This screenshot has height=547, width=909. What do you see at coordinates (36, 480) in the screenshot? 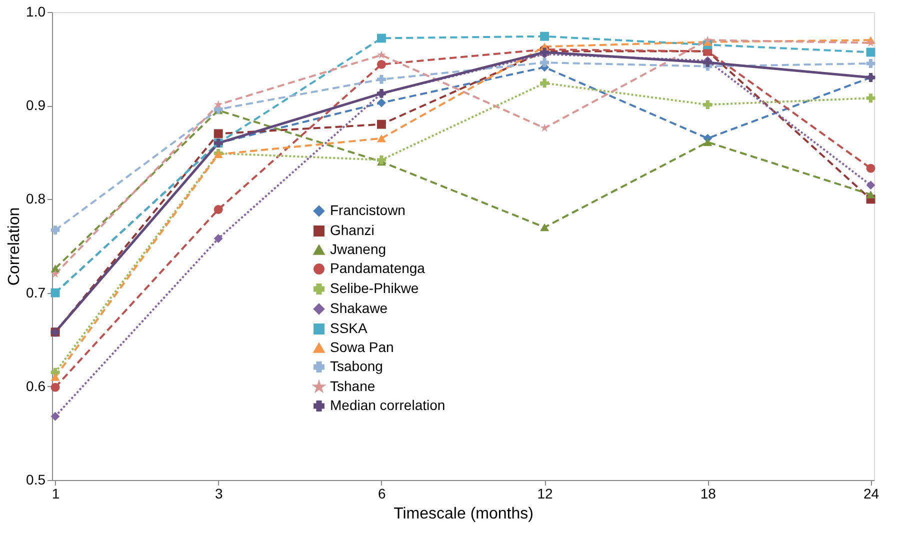
I see `y-tick-label: 0.5` at bounding box center [36, 480].